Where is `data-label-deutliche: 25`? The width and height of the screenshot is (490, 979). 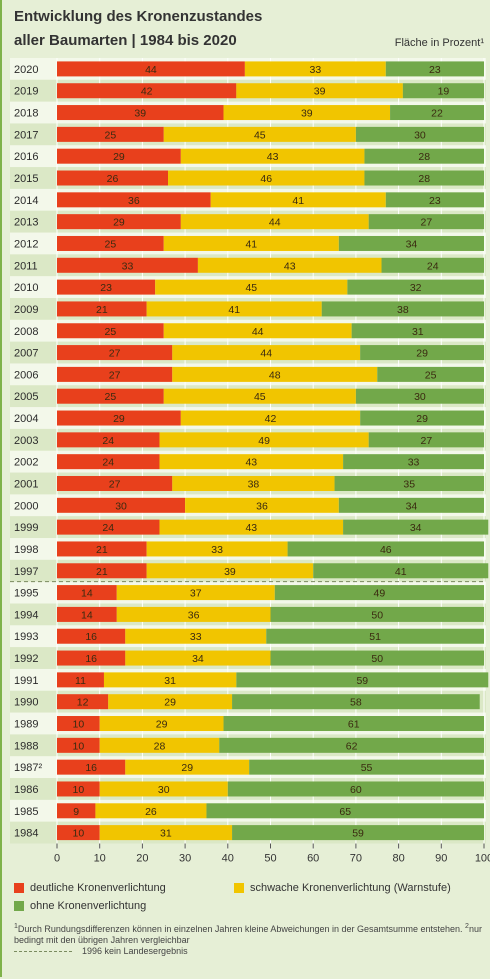 data-label-deutliche: 25 is located at coordinates (111, 135).